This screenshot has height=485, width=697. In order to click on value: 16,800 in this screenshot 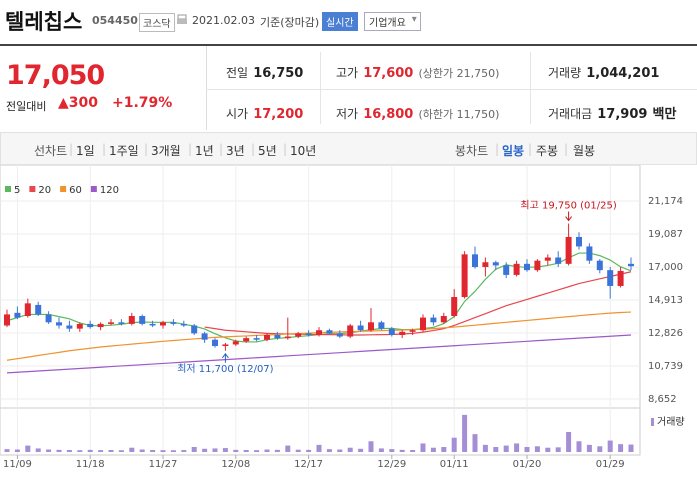, I will do `click(388, 114)`.